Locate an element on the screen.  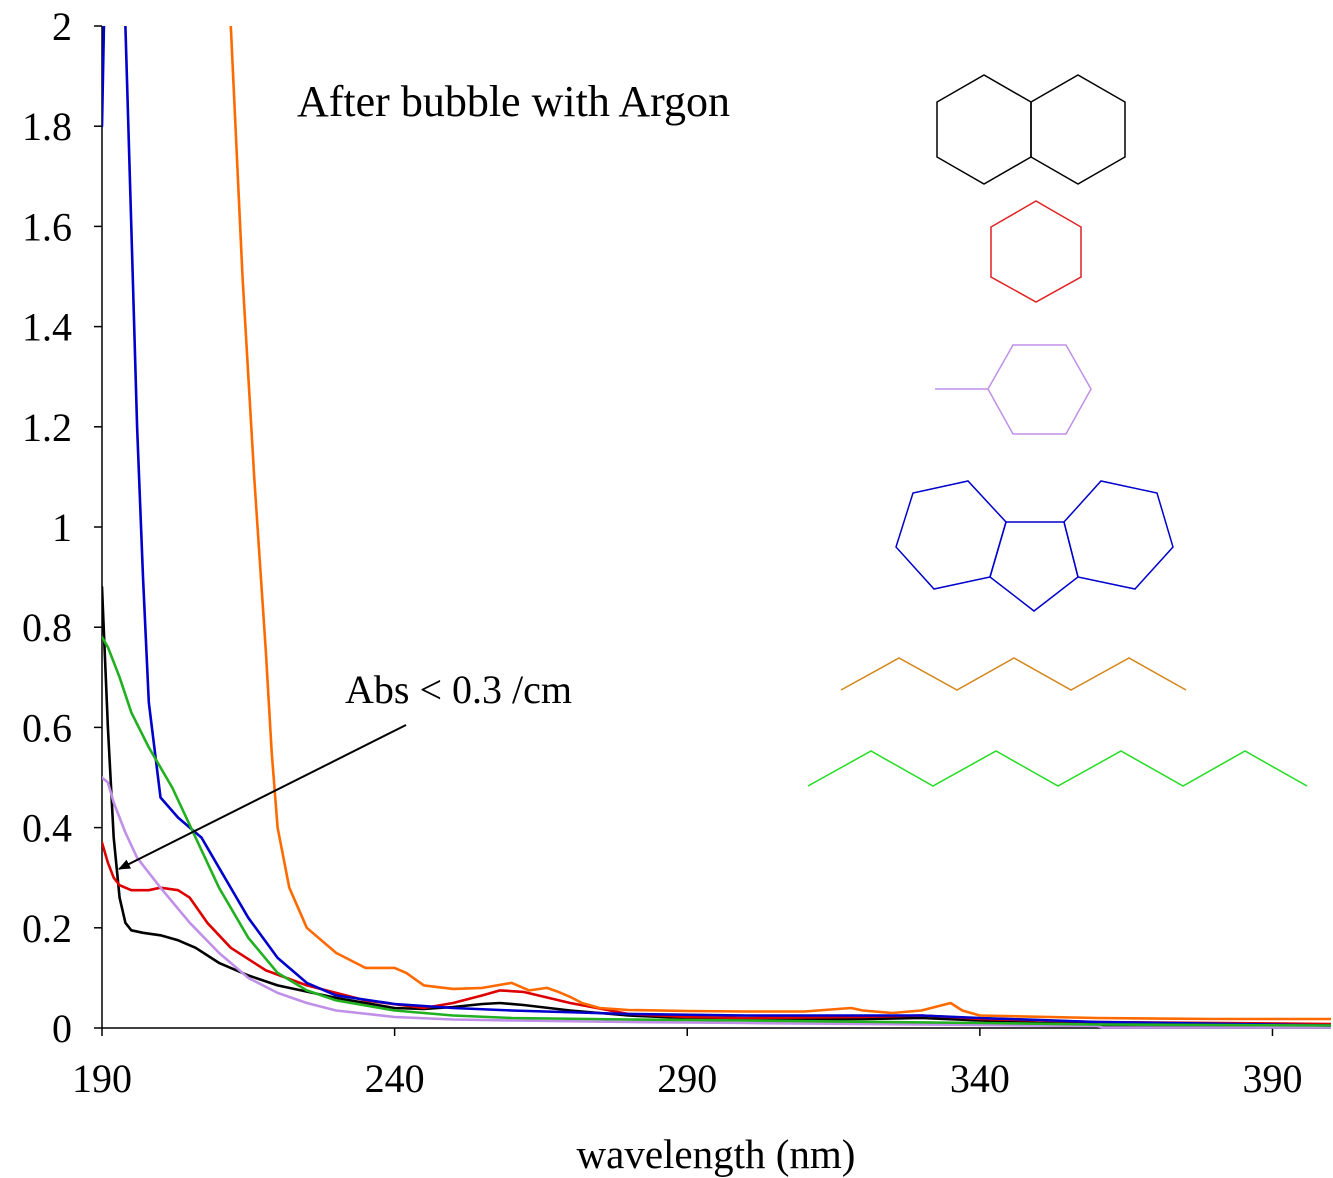
title-annotation: After bubble with Argon is located at coordinates (513, 101).